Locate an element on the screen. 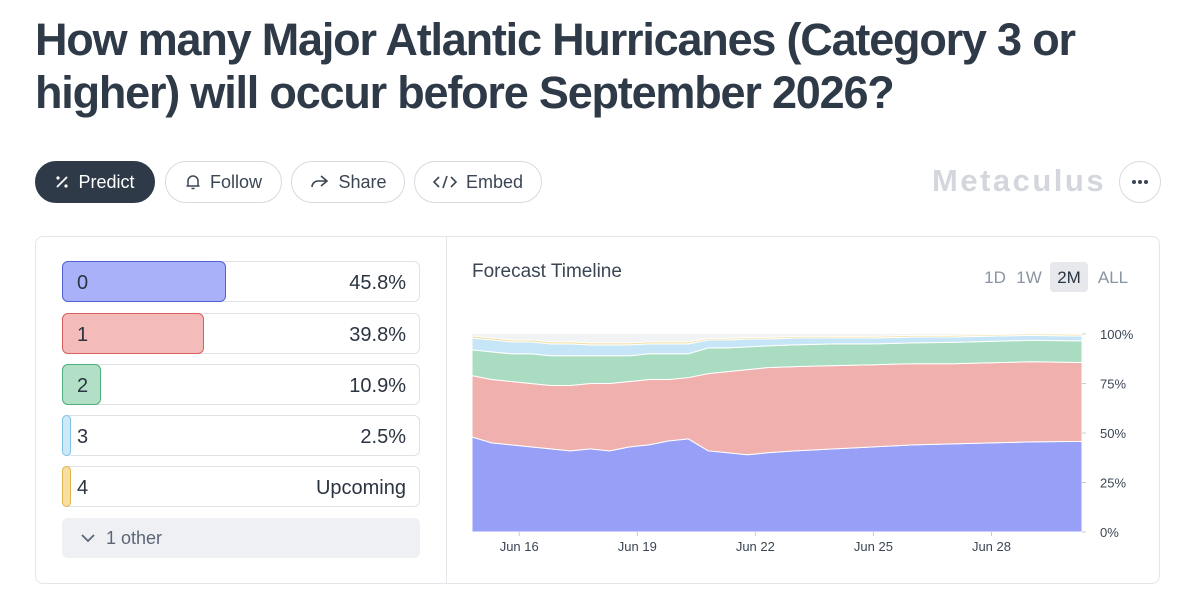  y-tick-label: 0% is located at coordinates (1109, 532).